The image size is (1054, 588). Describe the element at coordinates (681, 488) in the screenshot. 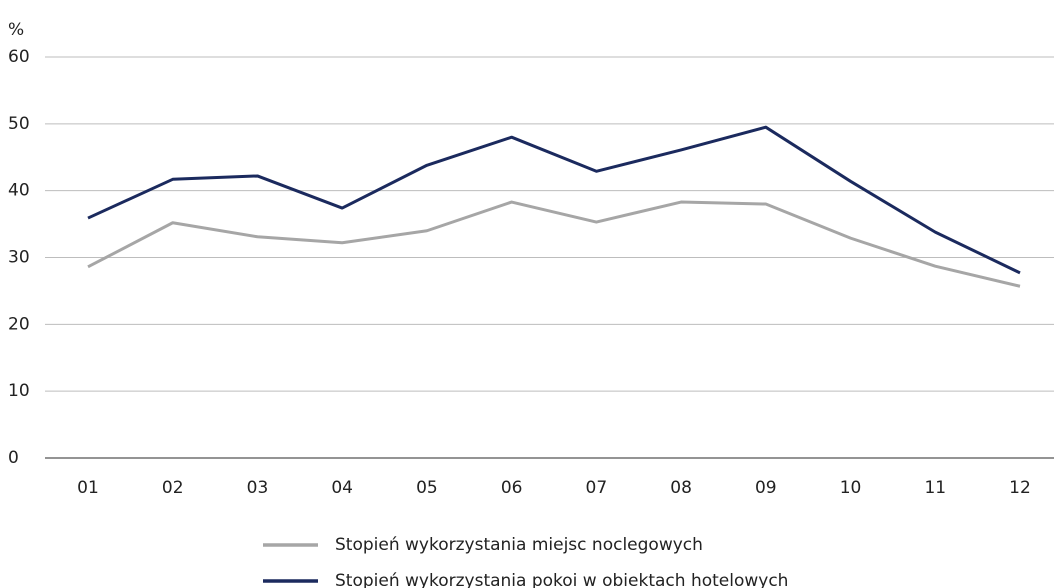

I see `x-tick-label: 08` at that location.